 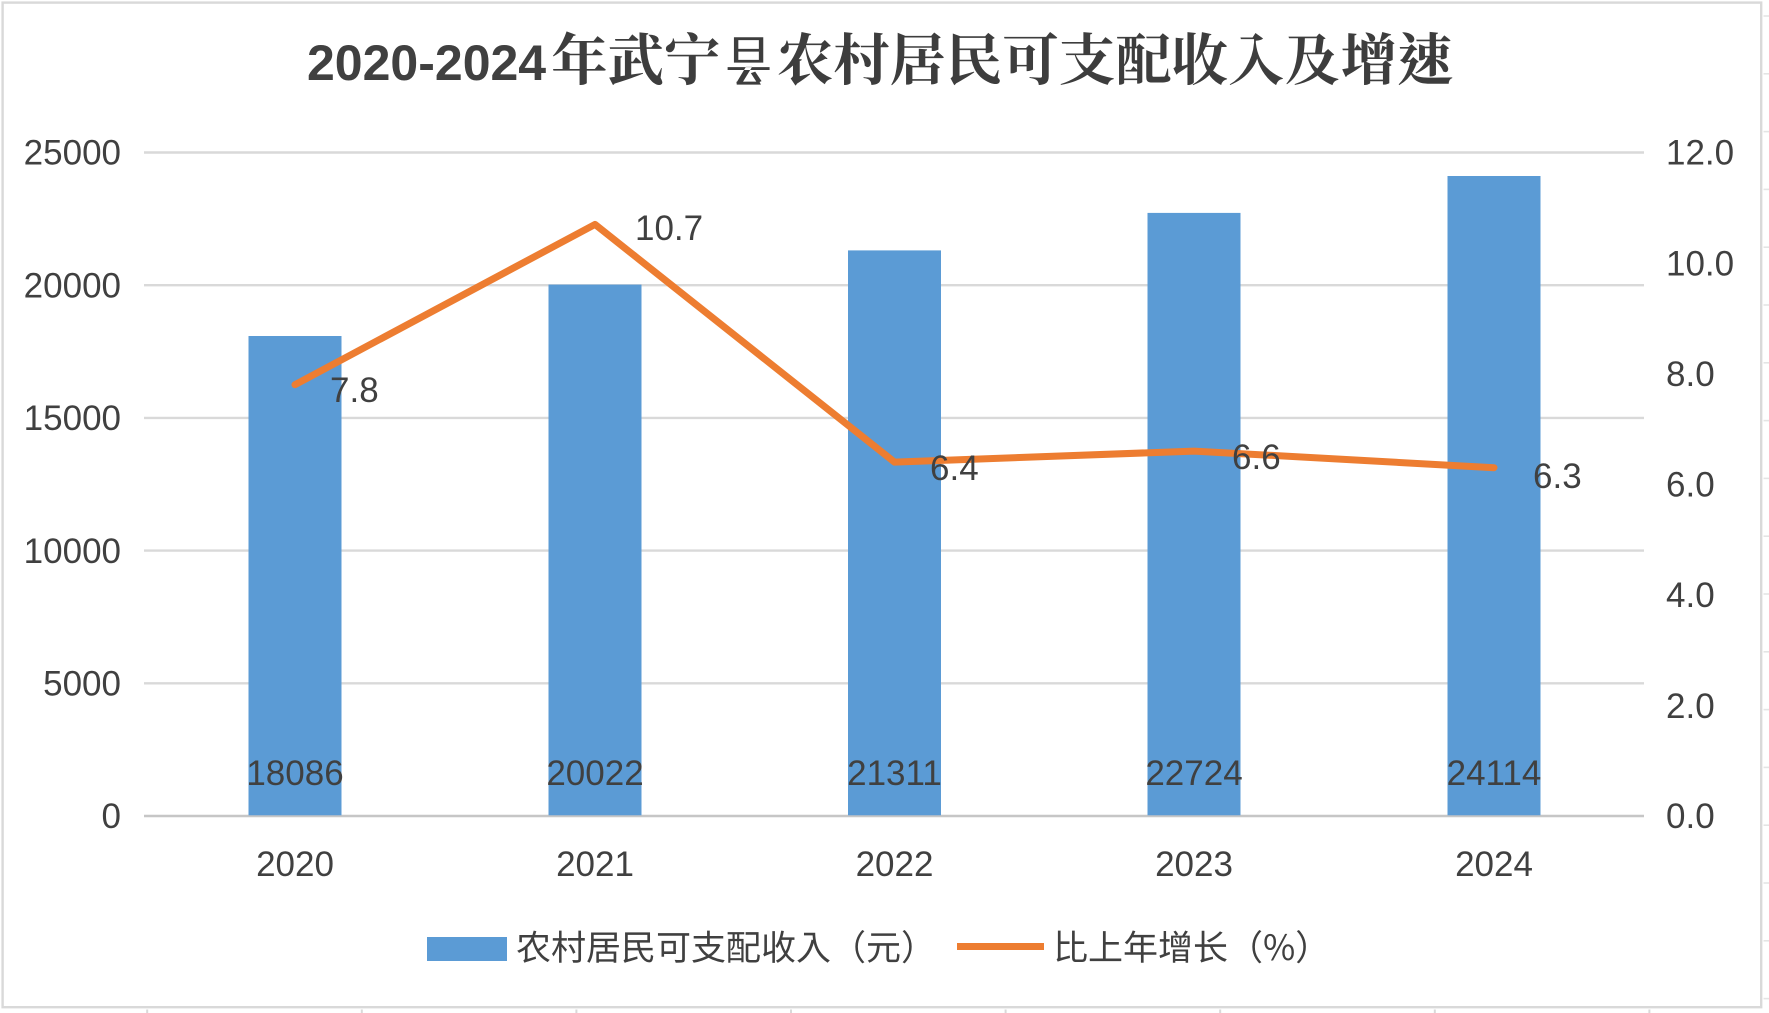 I want to click on svg-text: 22724, so click(x=1193, y=773).